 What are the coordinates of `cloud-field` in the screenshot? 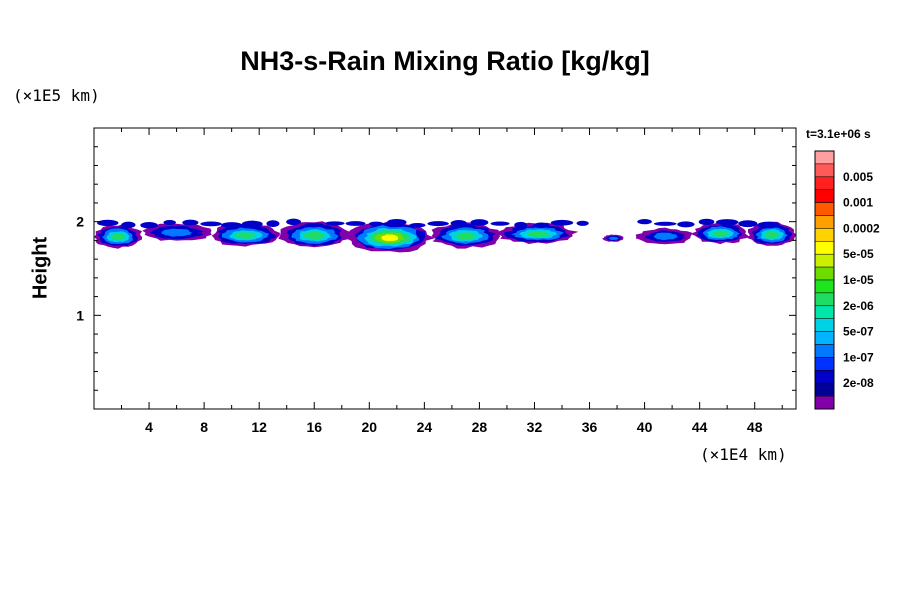 It's located at (445, 235).